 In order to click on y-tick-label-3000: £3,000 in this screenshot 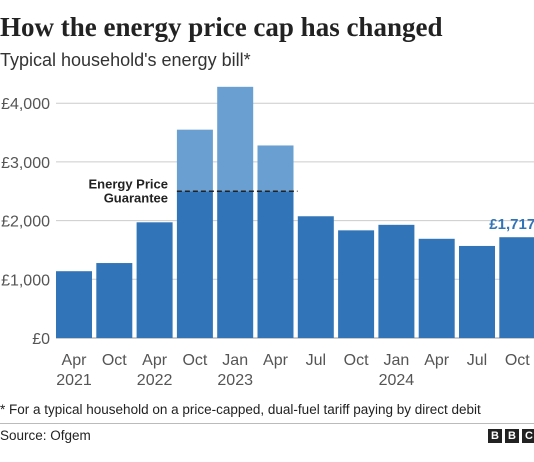, I will do `click(25, 163)`.